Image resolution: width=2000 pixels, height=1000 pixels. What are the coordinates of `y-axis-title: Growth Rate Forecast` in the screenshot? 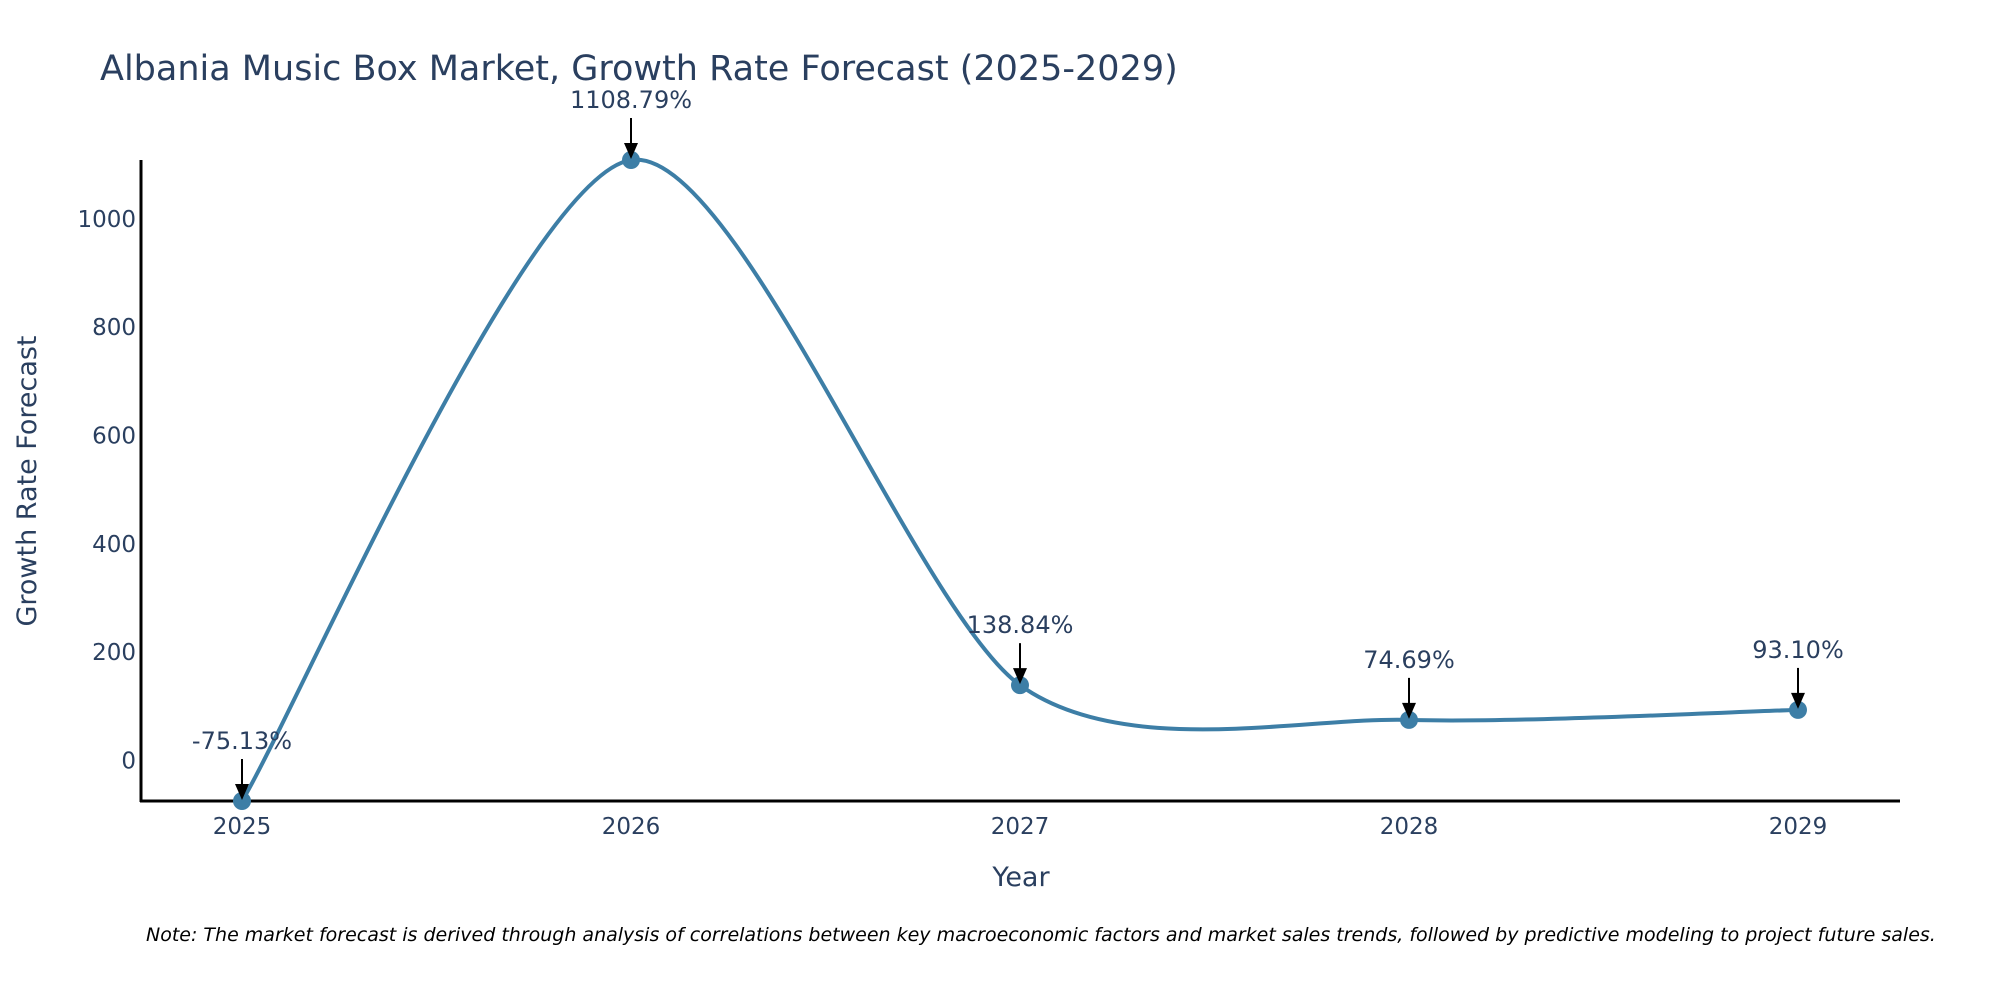 It's located at (27, 480).